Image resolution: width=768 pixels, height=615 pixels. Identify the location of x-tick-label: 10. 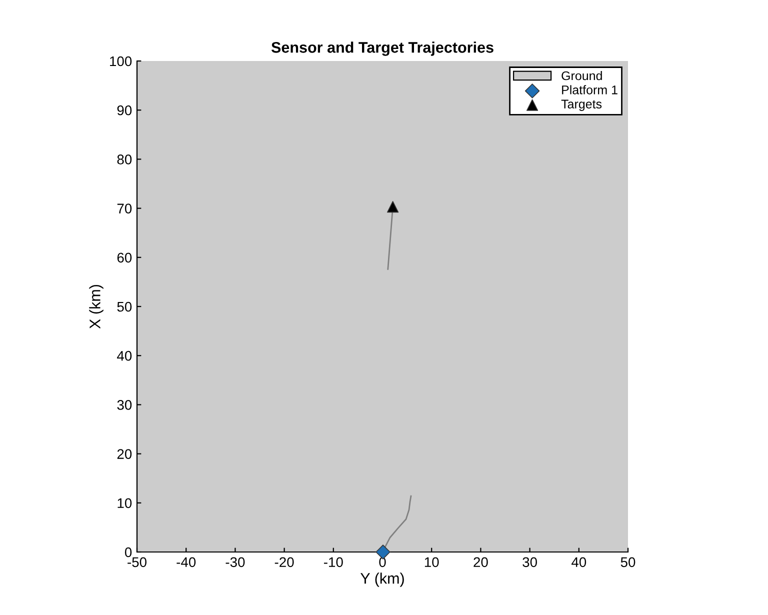
(431, 562).